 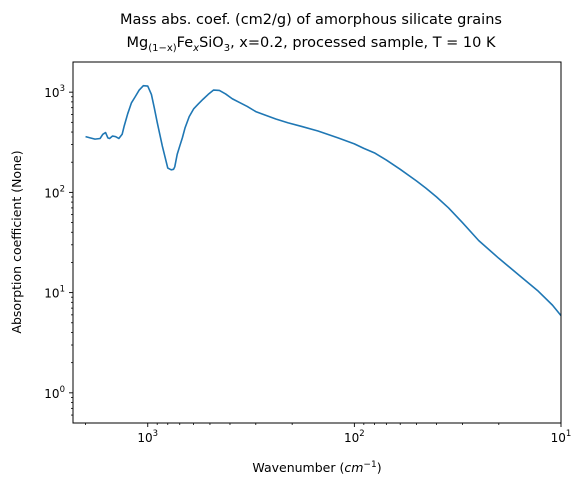 What do you see at coordinates (363, 43) in the screenshot?
I see `title-rest: , x=0.2, processed sample, T = 10 K` at bounding box center [363, 43].